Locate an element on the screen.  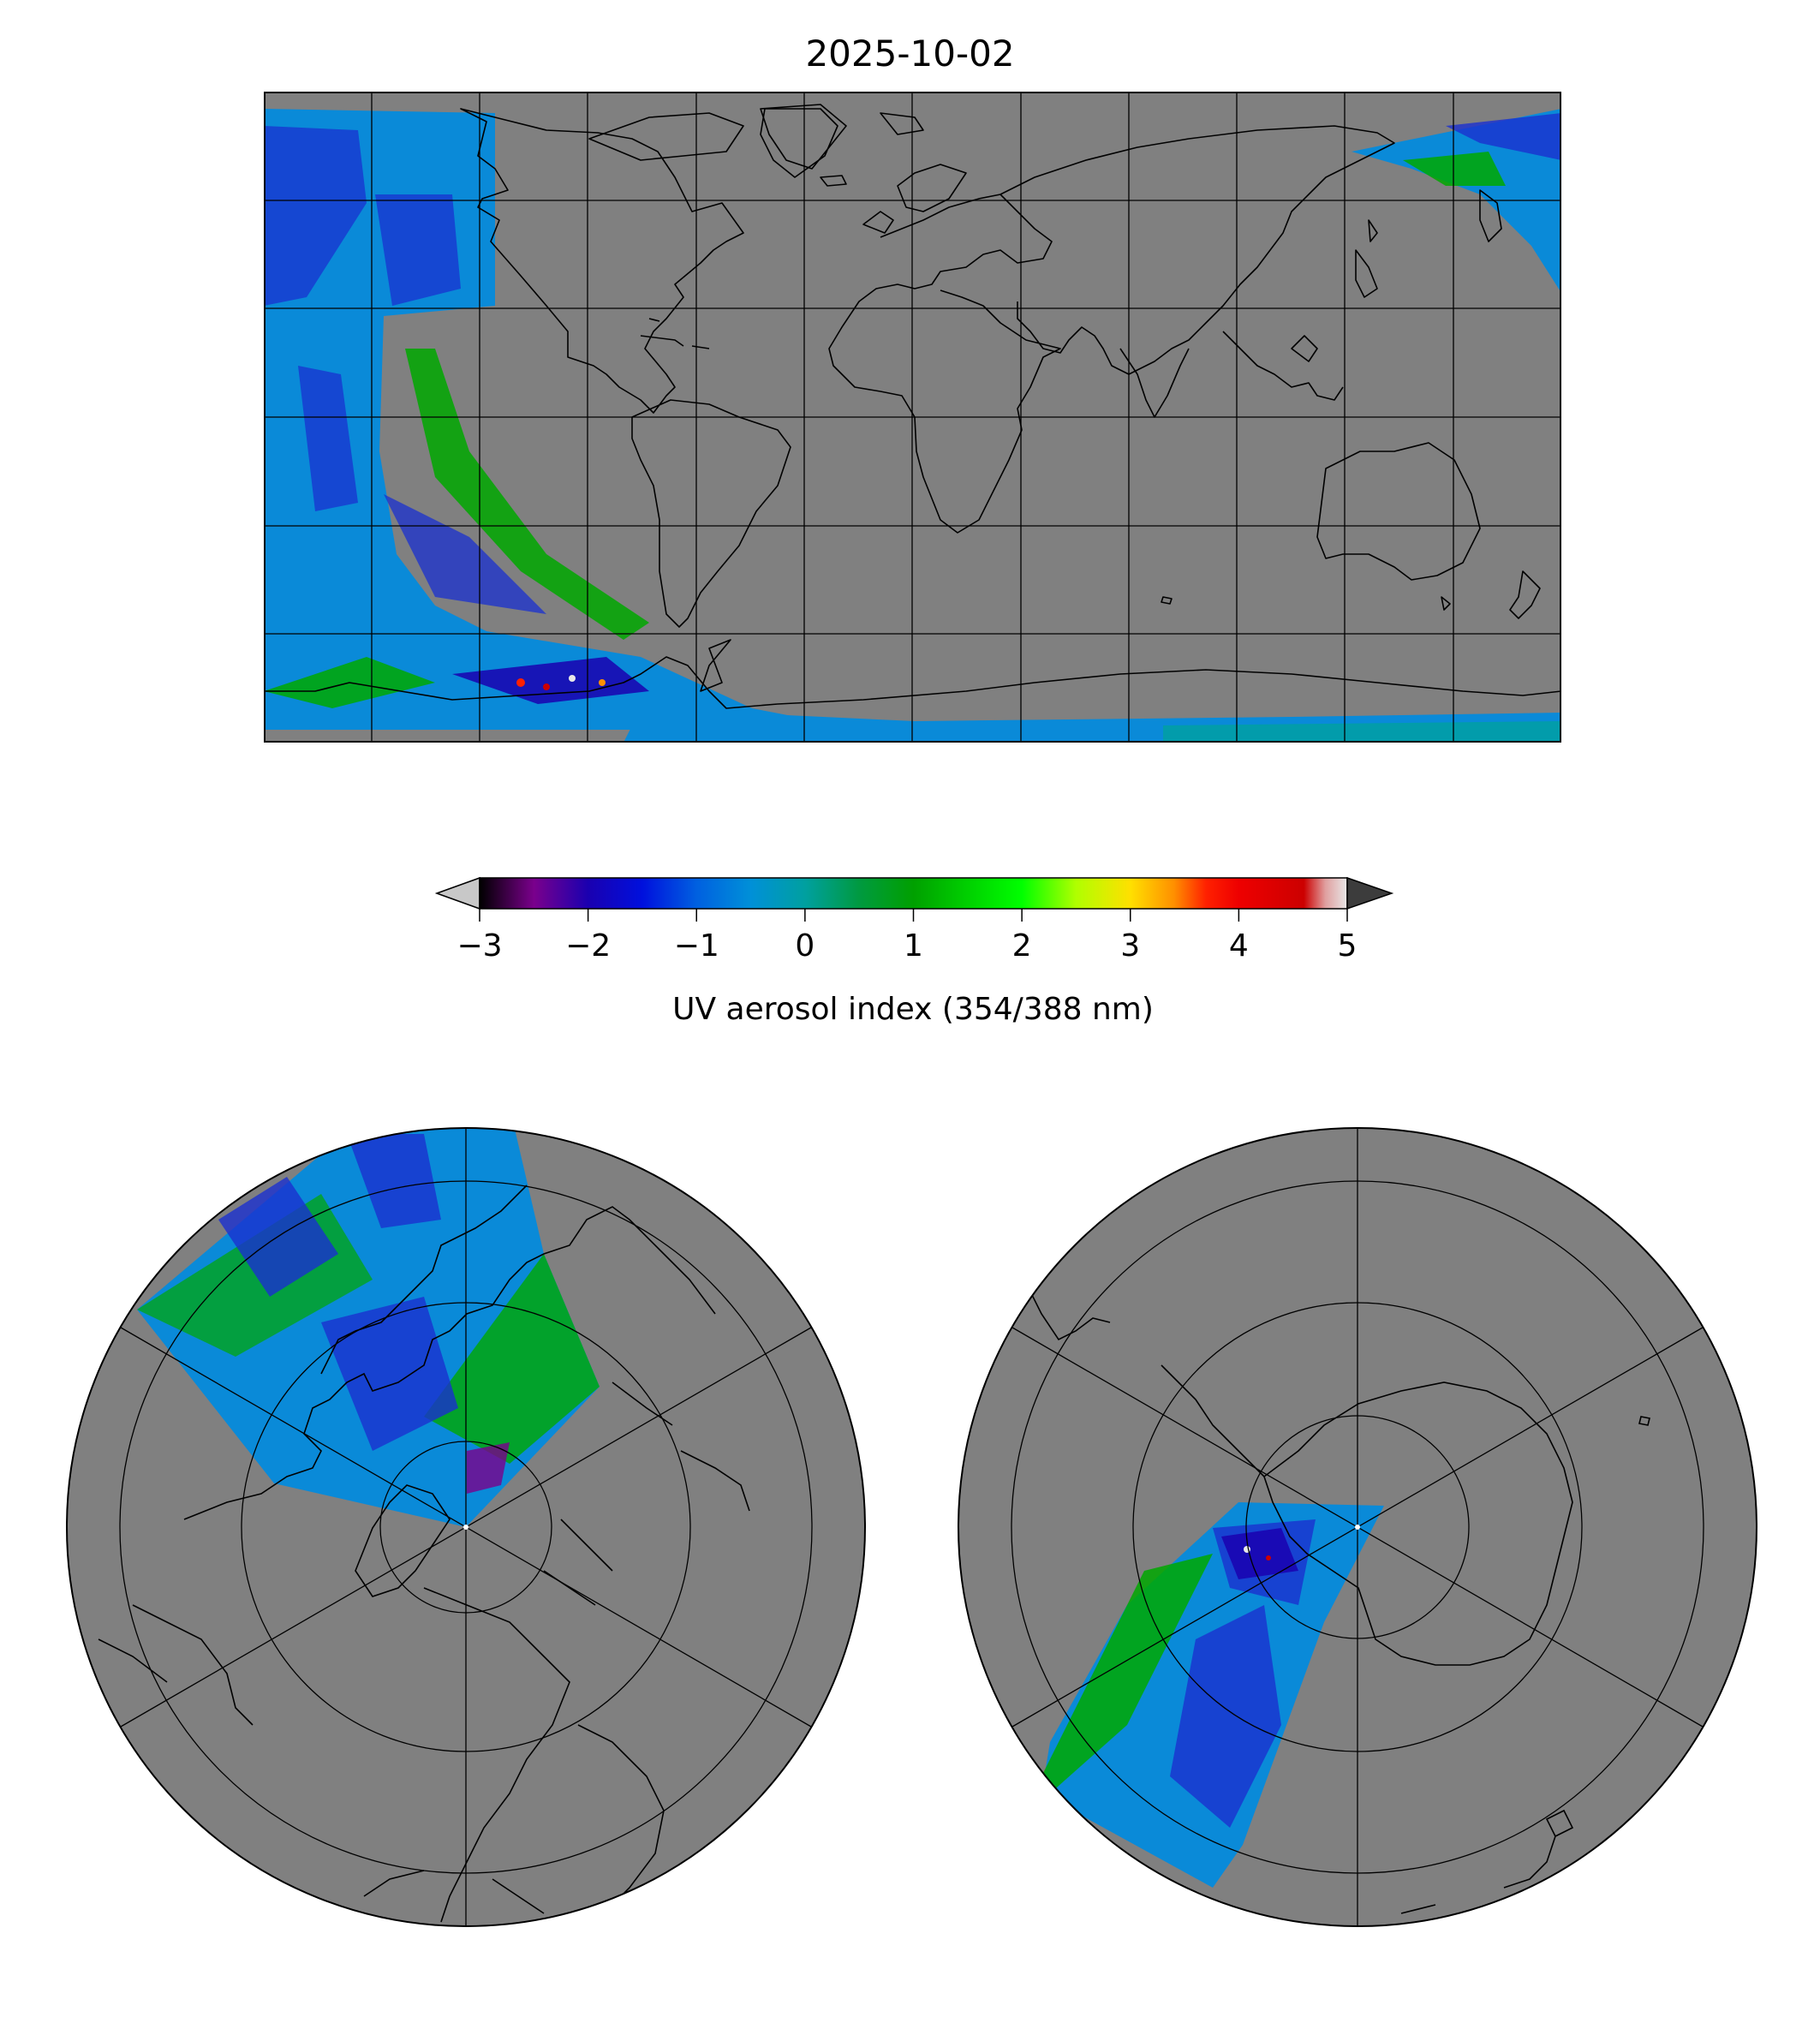
colorbar-tick-label: 5 is located at coordinates (1348, 946).